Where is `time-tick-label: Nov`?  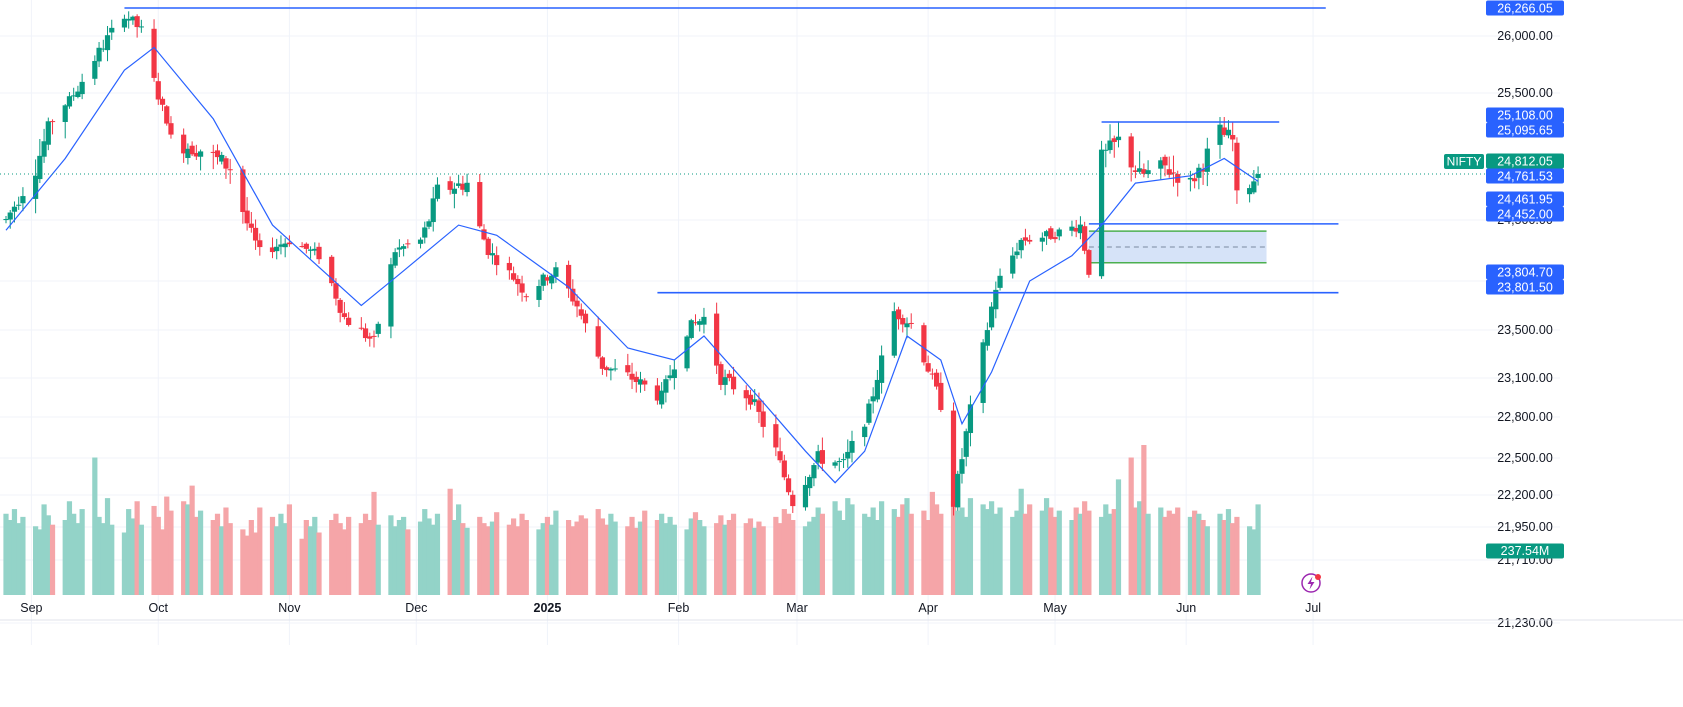 time-tick-label: Nov is located at coordinates (289, 608).